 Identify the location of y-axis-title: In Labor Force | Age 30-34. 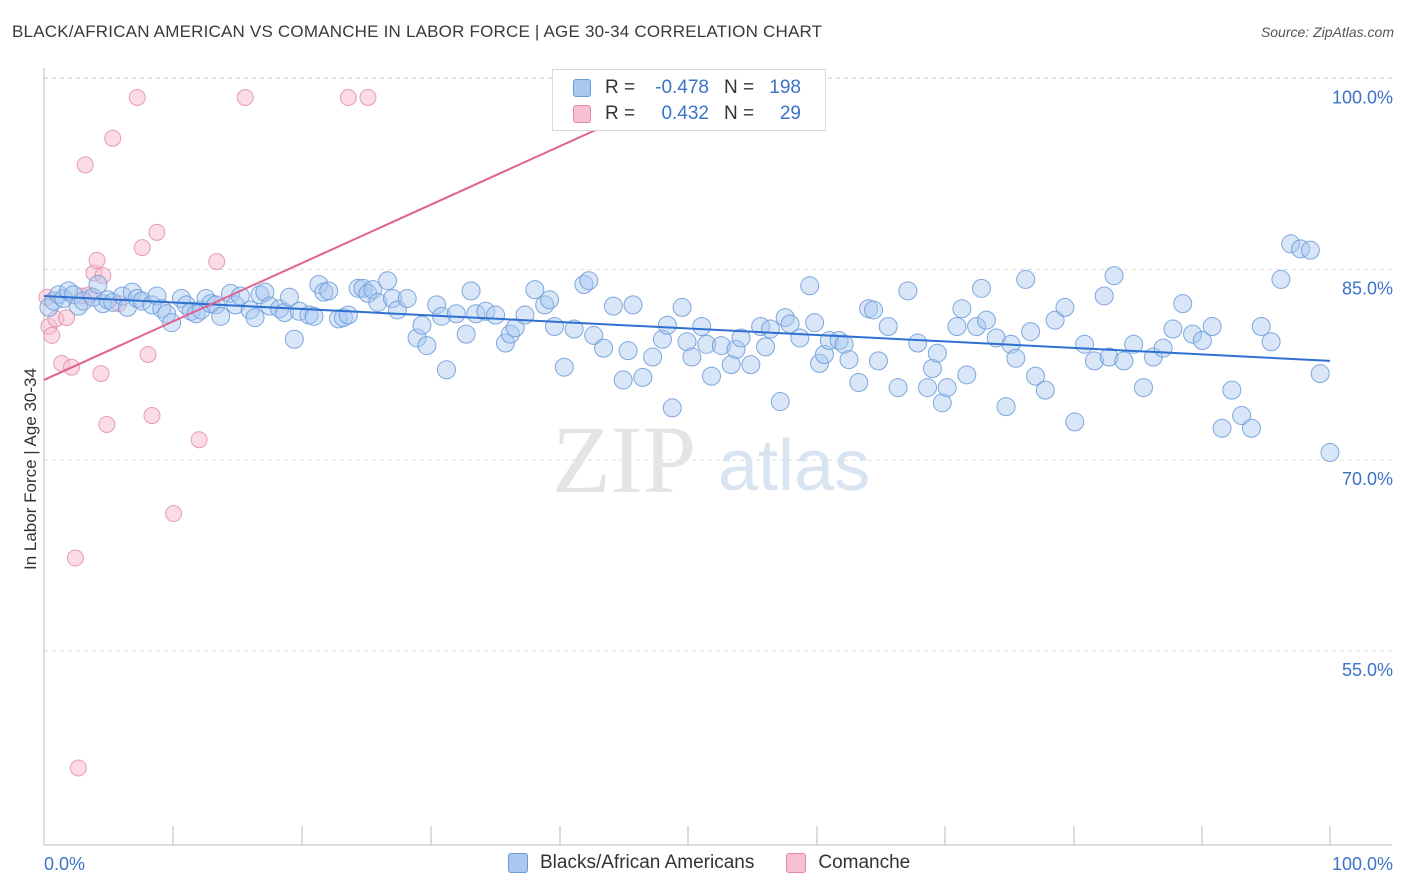
(30, 469).